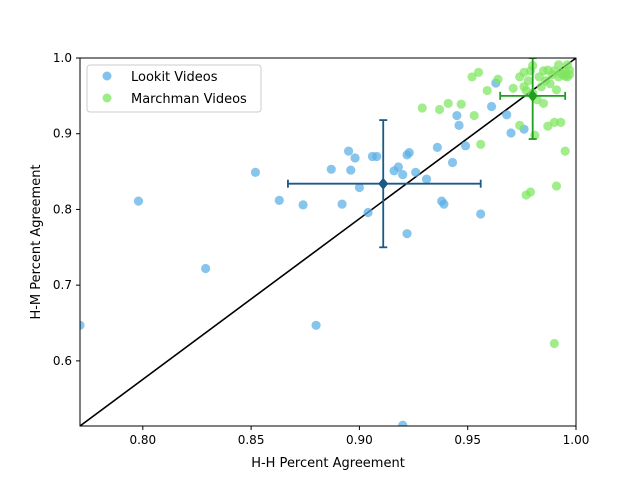 The width and height of the screenshot is (640, 484). Describe the element at coordinates (328, 463) in the screenshot. I see `x-axis-label: H-H Percent Agreement` at that location.